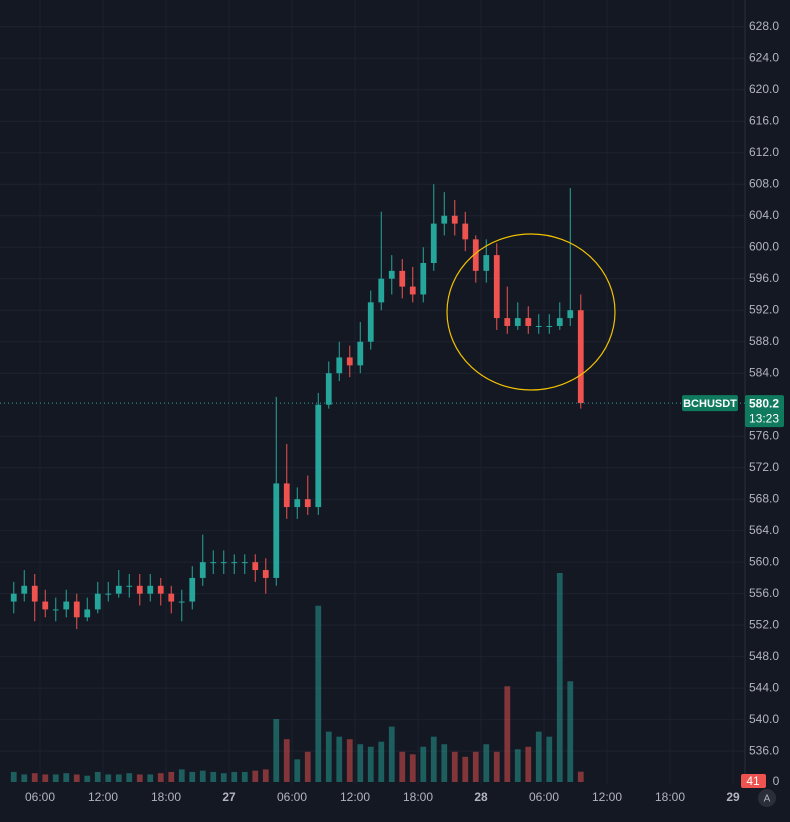 The width and height of the screenshot is (790, 822). I want to click on x-tick-label: 18:00, so click(670, 797).